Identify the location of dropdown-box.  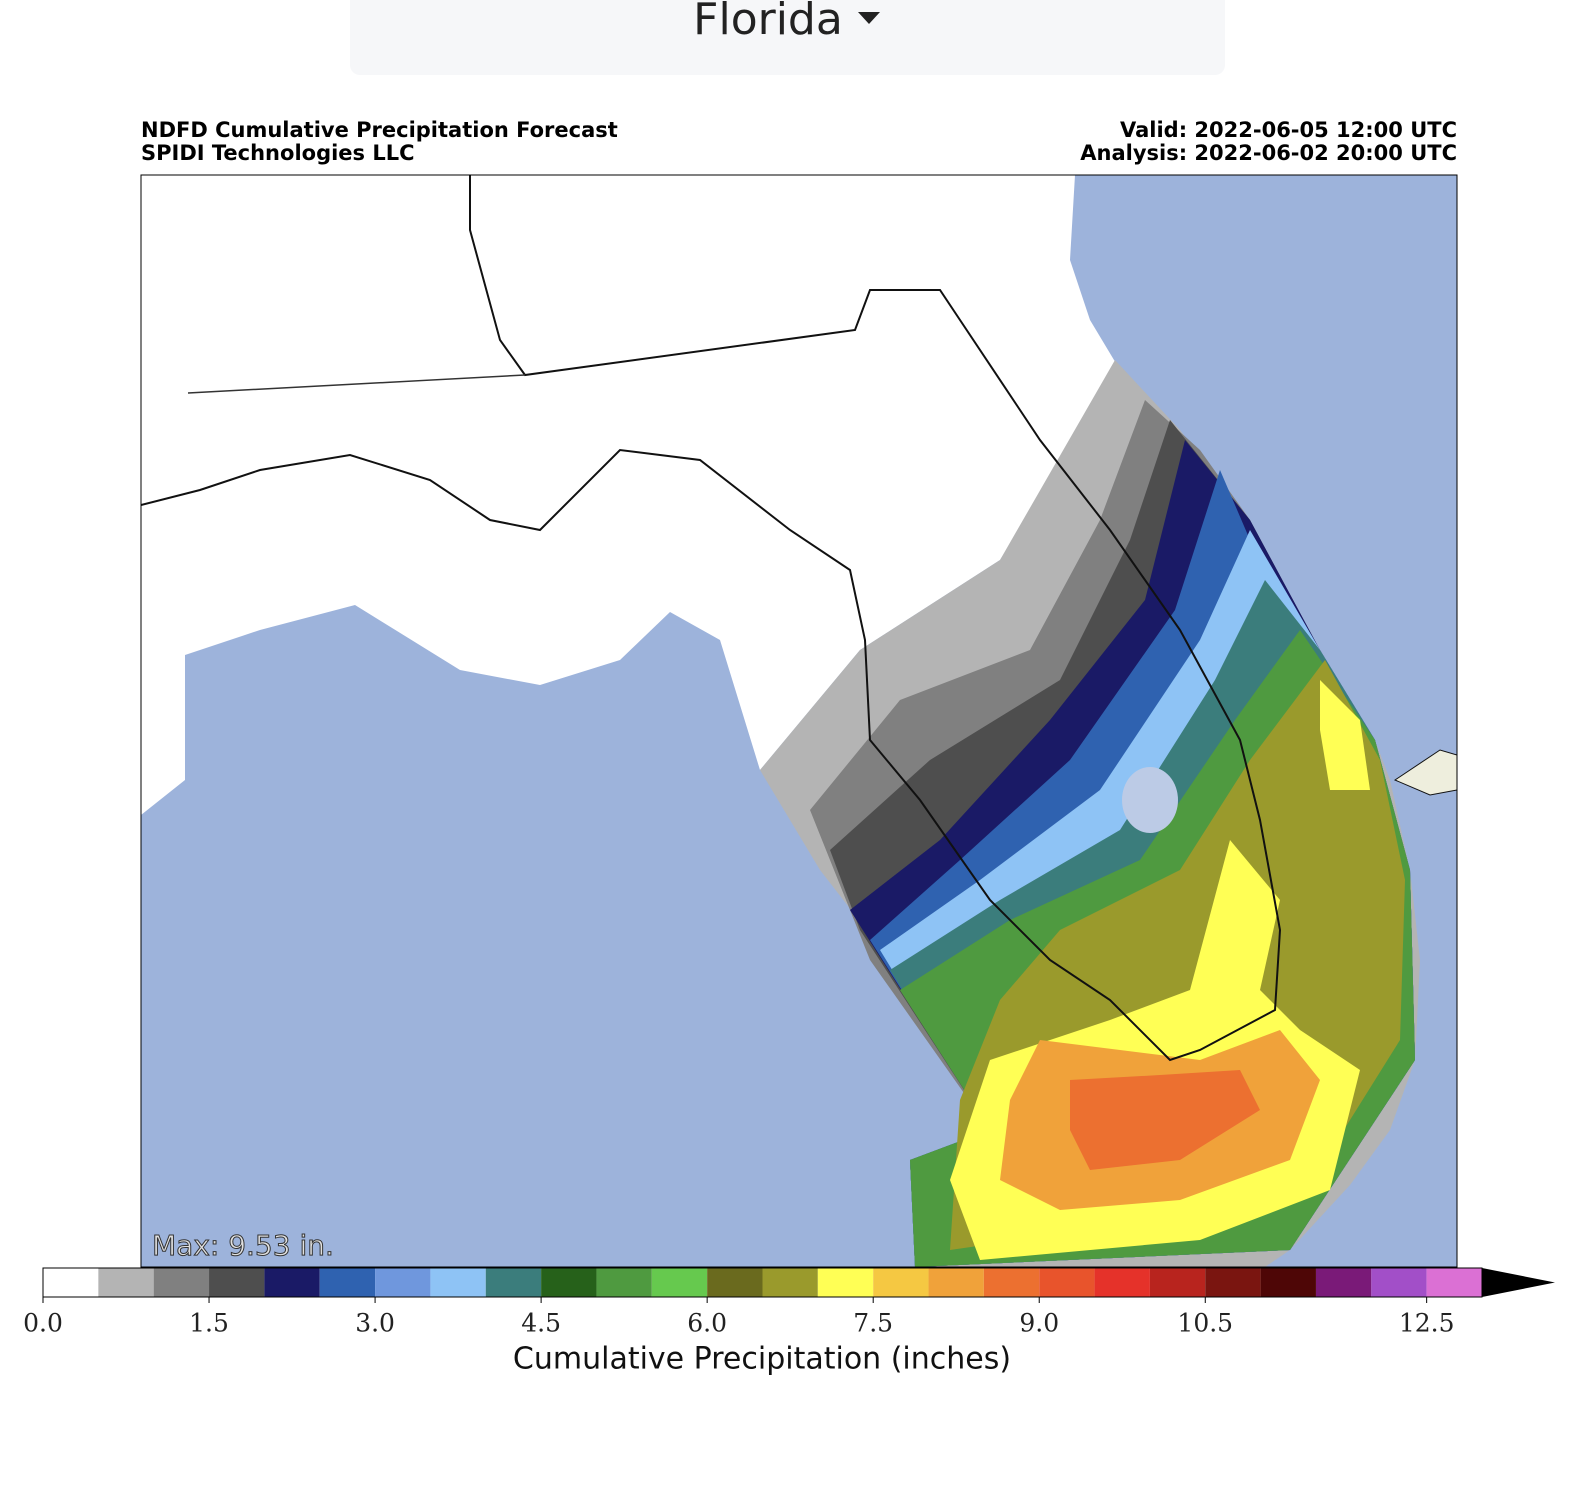
(787, 37).